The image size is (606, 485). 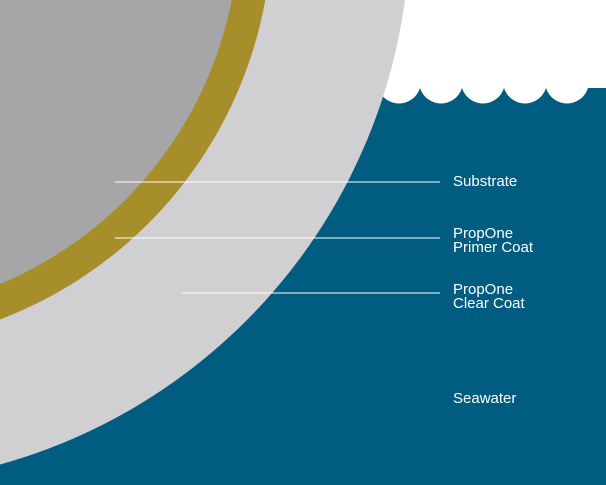 I want to click on label: PropOne Primer Coat, so click(x=493, y=240).